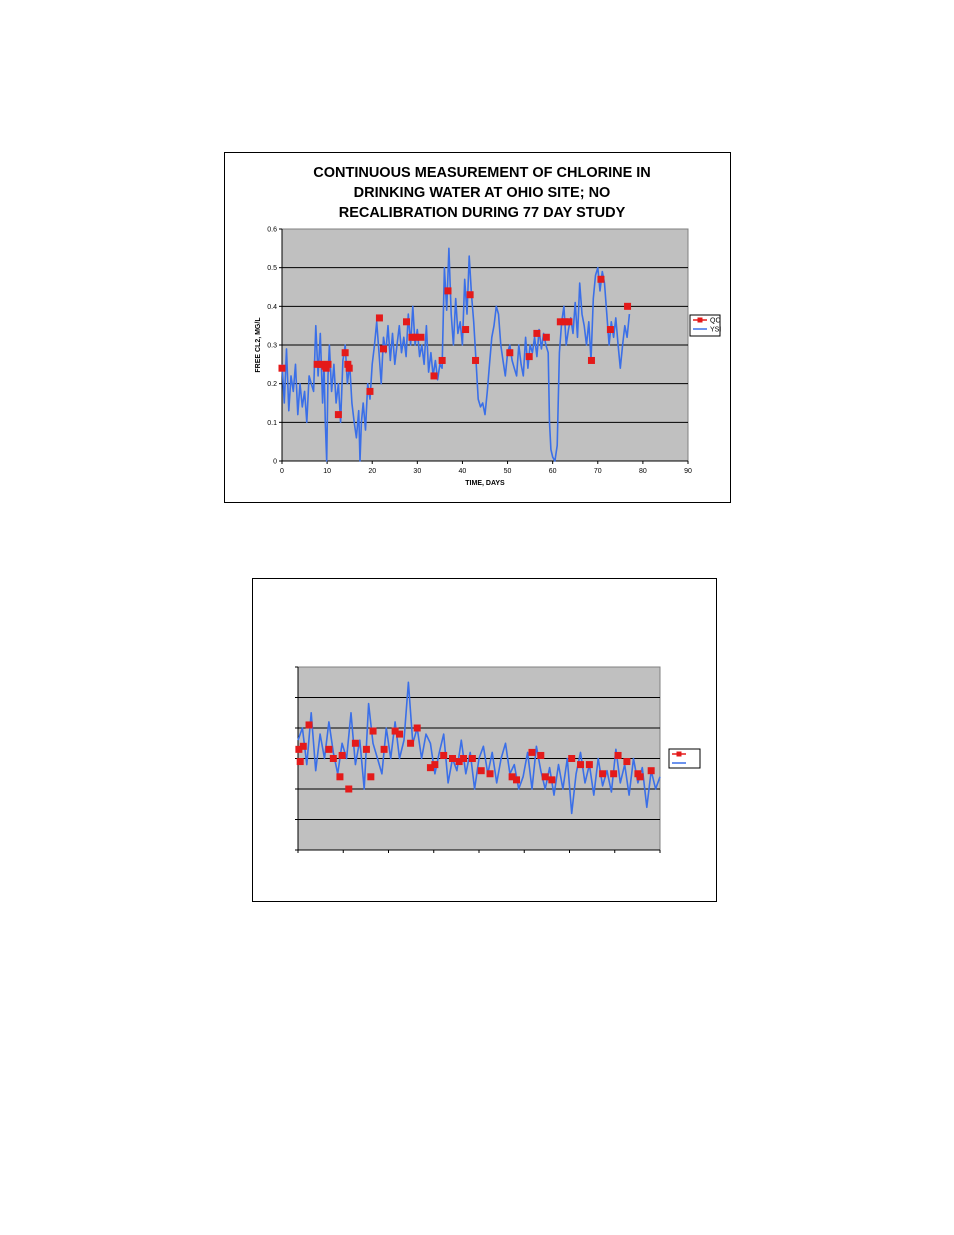 The width and height of the screenshot is (954, 1235). What do you see at coordinates (372, 471) in the screenshot?
I see `x-tick-label: 20` at bounding box center [372, 471].